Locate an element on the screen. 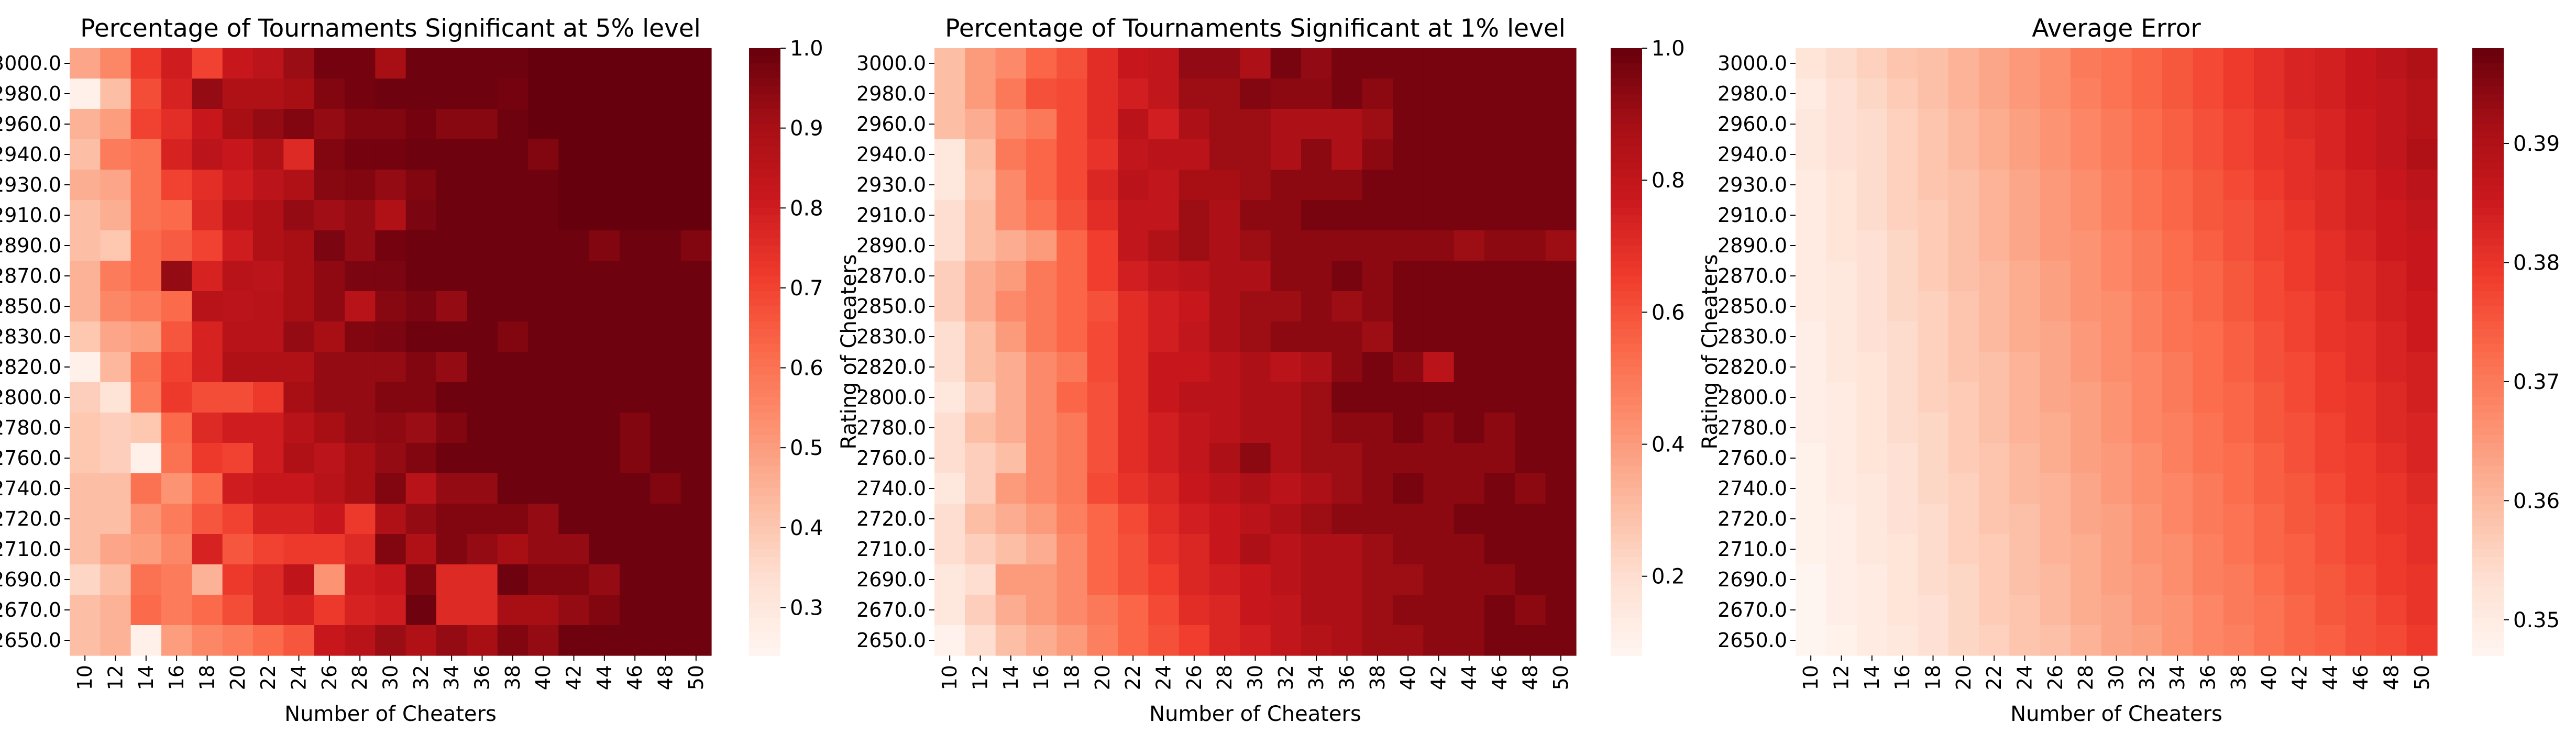  y-tick-label: 2820.0 is located at coordinates (30, 367).